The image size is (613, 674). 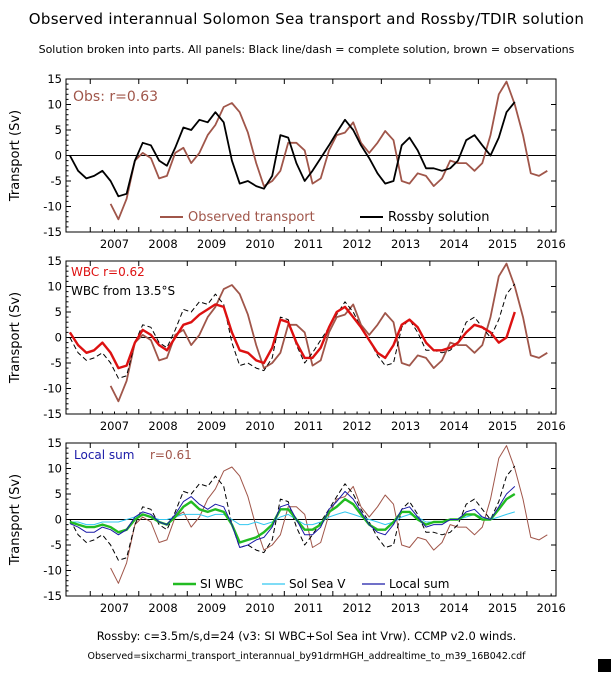 What do you see at coordinates (58, 312) in the screenshot?
I see `panel2-ytick-label: 5` at bounding box center [58, 312].